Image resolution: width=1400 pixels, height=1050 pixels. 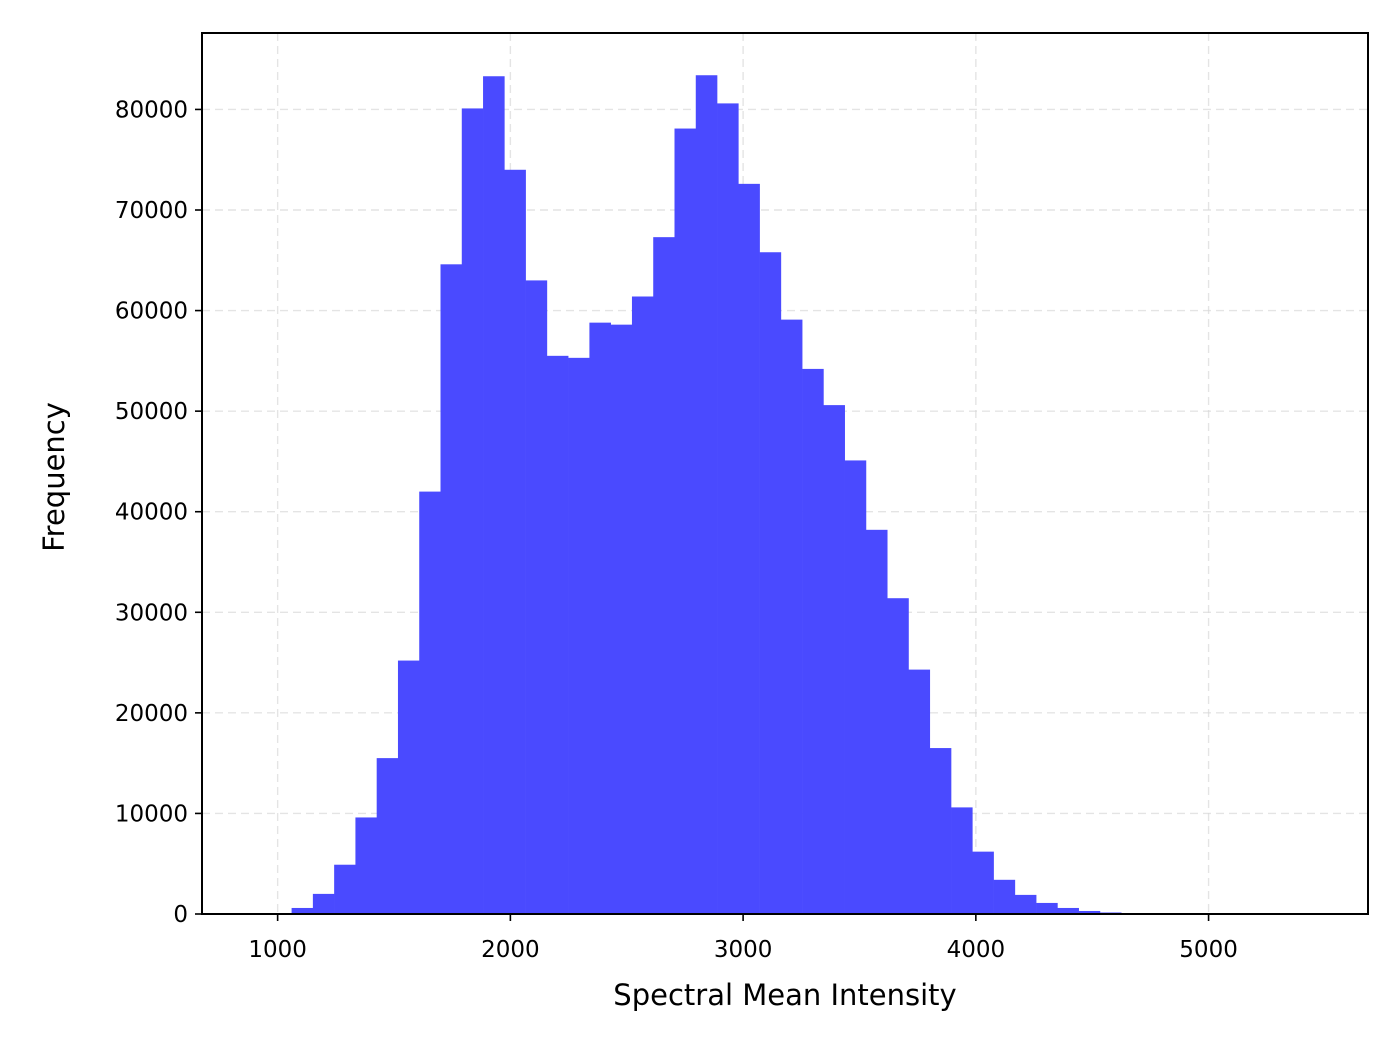 What do you see at coordinates (151, 513) in the screenshot?
I see `y-tick-label: 40000` at bounding box center [151, 513].